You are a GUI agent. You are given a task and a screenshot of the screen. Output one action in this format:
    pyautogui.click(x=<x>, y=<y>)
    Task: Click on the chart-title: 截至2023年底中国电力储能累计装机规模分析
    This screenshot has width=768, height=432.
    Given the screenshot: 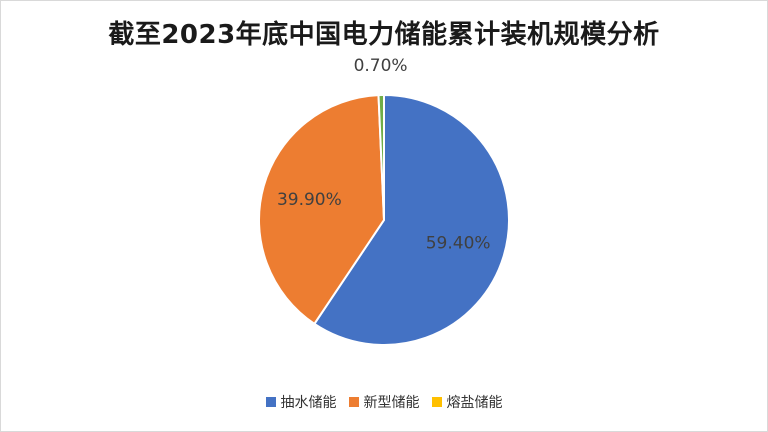 What is the action you would take?
    pyautogui.click(x=384, y=35)
    